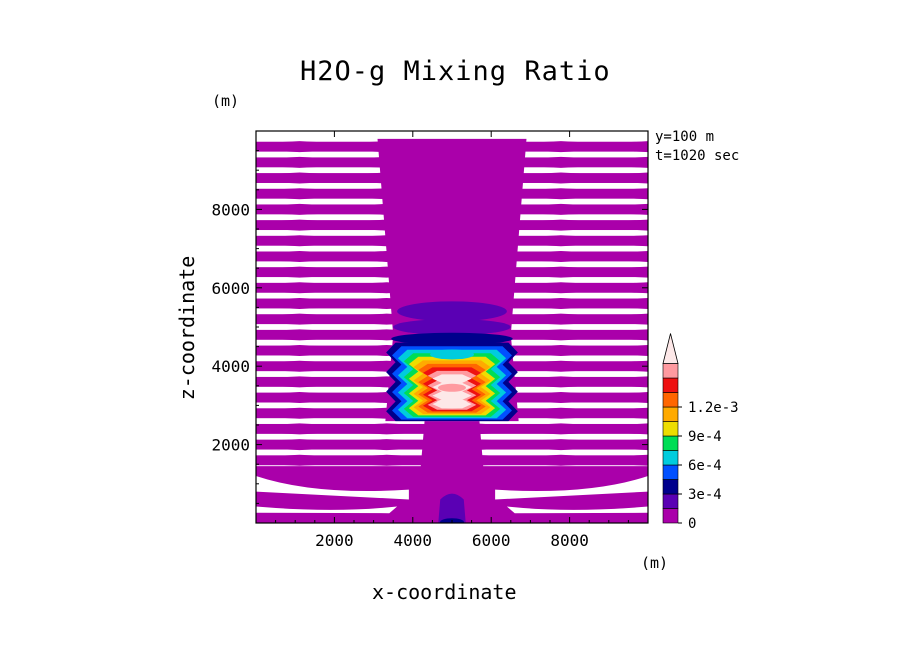 The width and height of the screenshot is (904, 658). What do you see at coordinates (332, 487) in the screenshot?
I see `boundary-gap-left` at bounding box center [332, 487].